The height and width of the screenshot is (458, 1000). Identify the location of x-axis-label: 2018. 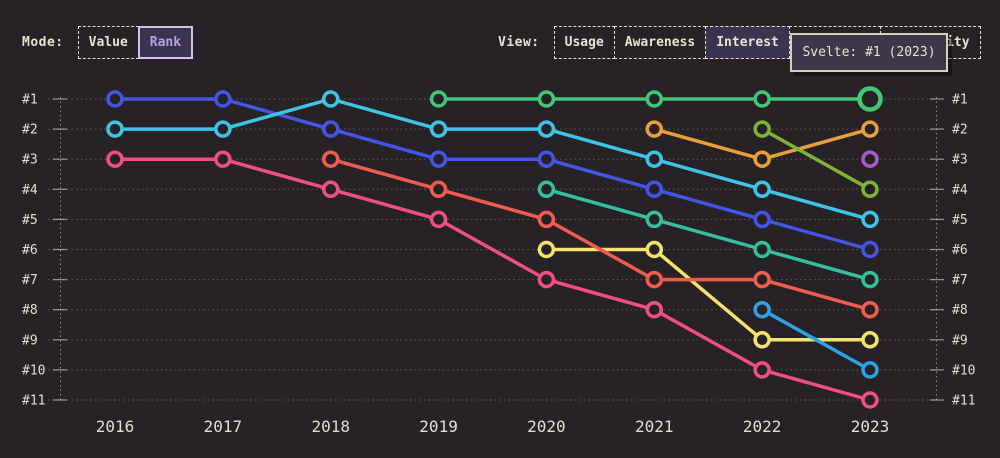
(330, 426).